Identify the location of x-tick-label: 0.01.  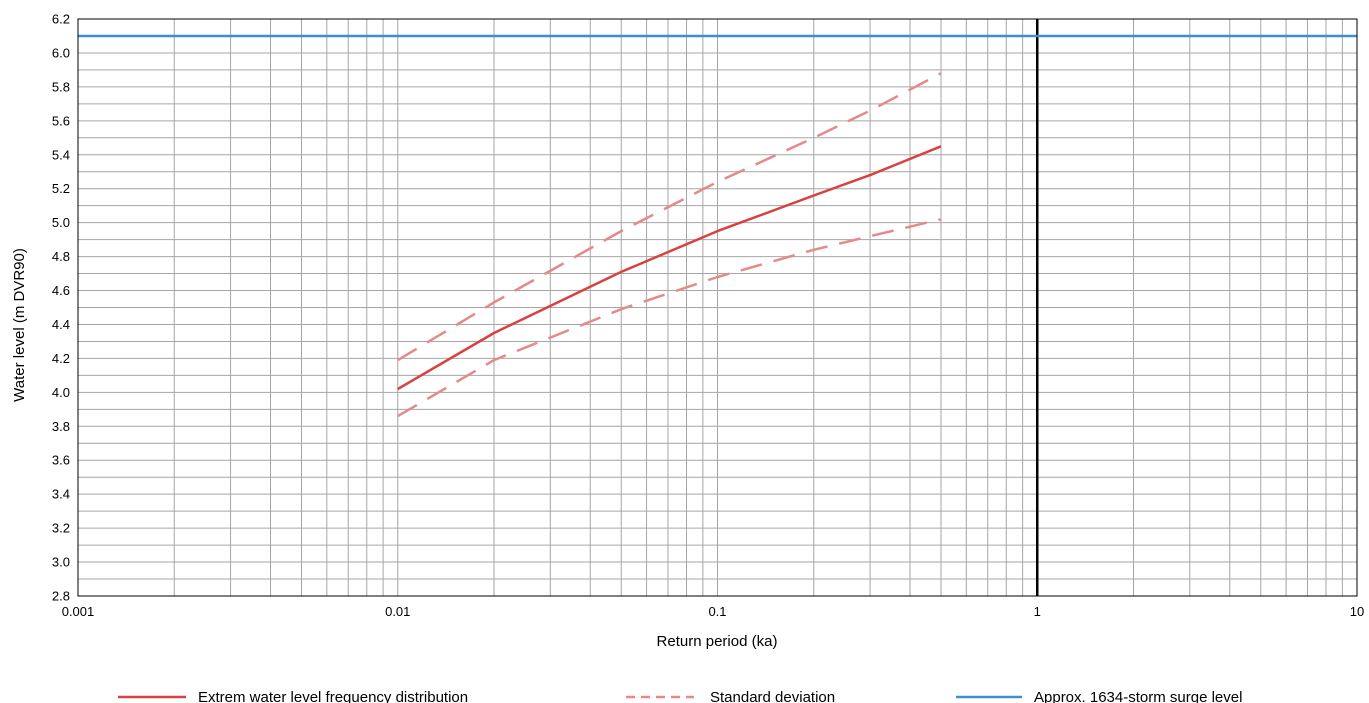
(397, 611).